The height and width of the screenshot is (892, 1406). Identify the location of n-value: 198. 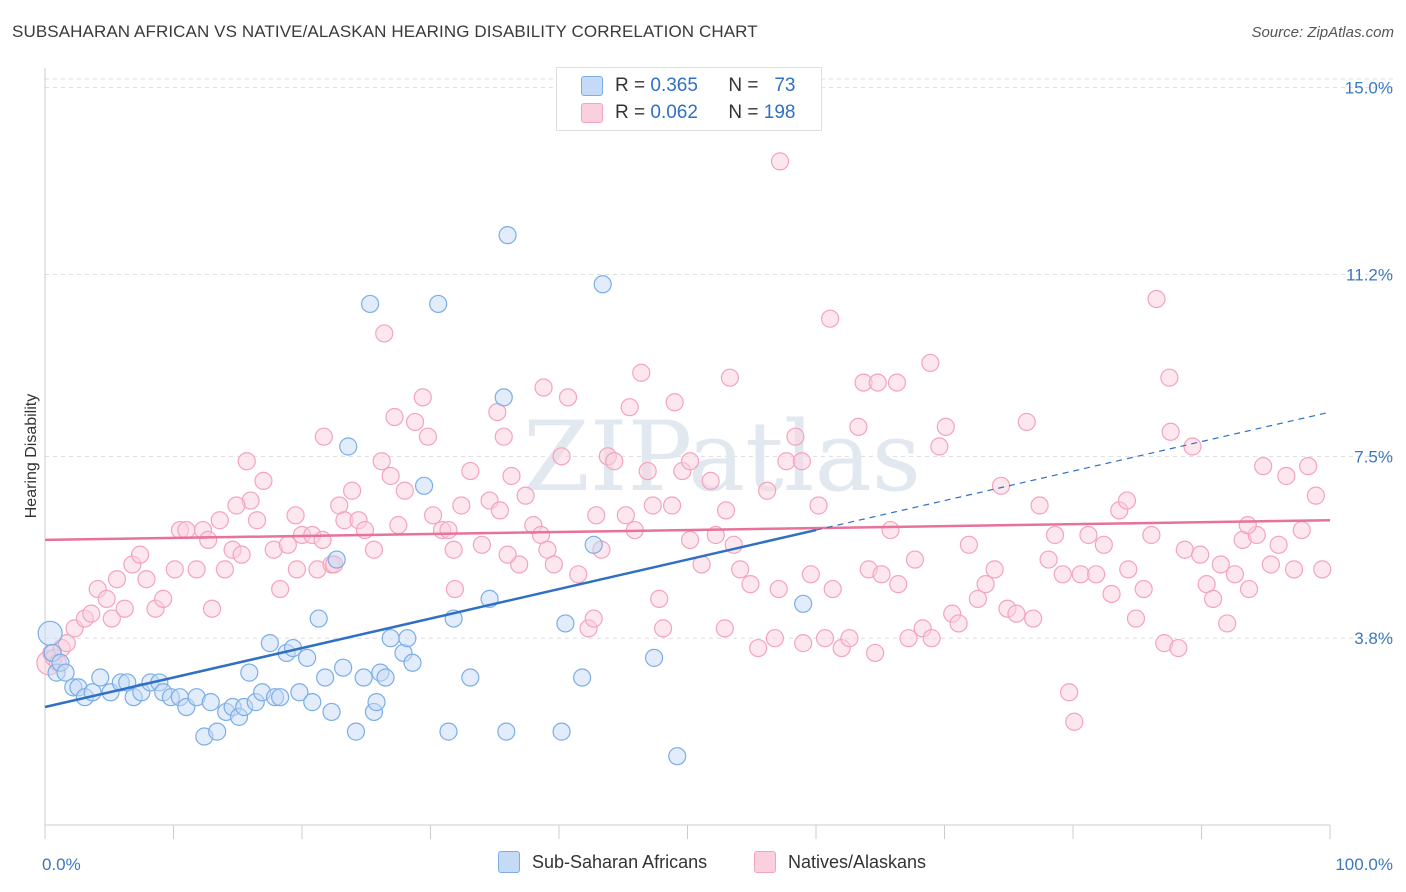
(779, 112).